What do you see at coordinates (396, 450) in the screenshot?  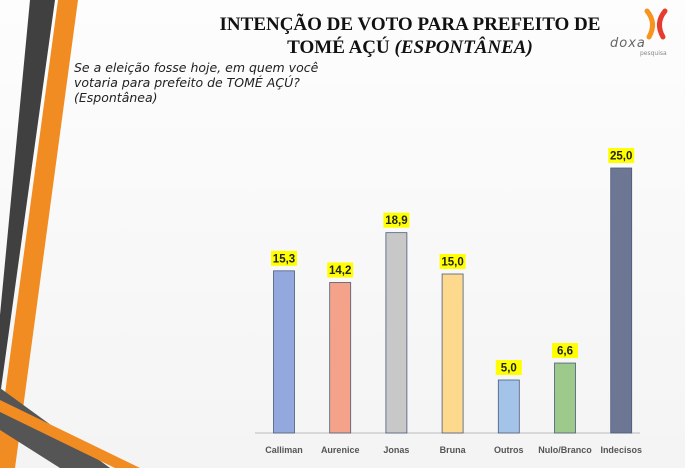 I see `category-label: Jonas` at bounding box center [396, 450].